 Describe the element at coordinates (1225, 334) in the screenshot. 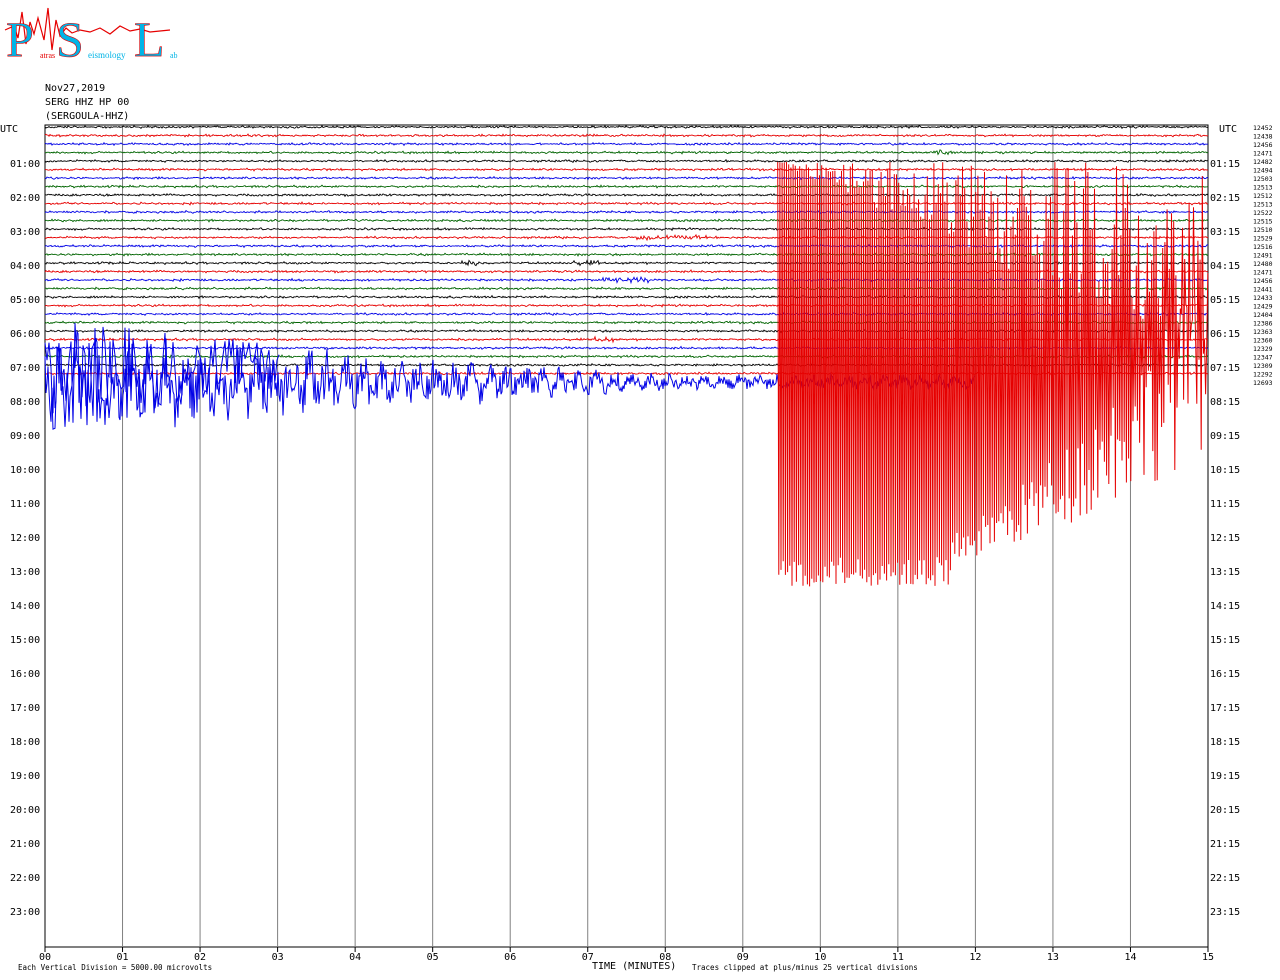

I see `right-hour-label: 06:15` at that location.